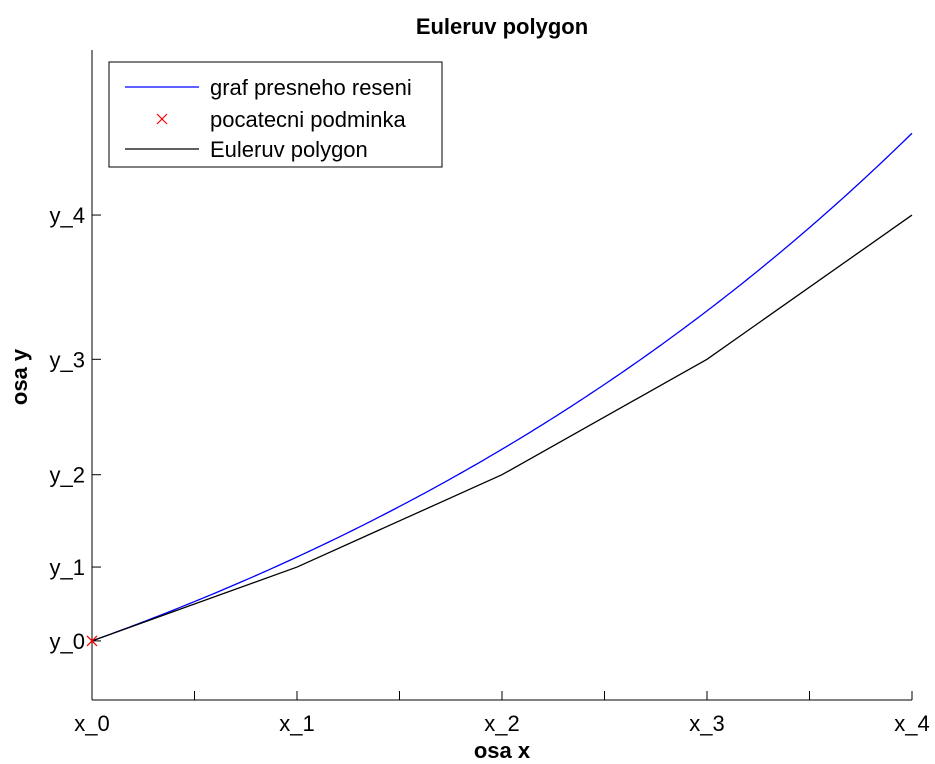 The image size is (935, 764). What do you see at coordinates (19, 376) in the screenshot?
I see `y-axis-label: osa y` at bounding box center [19, 376].